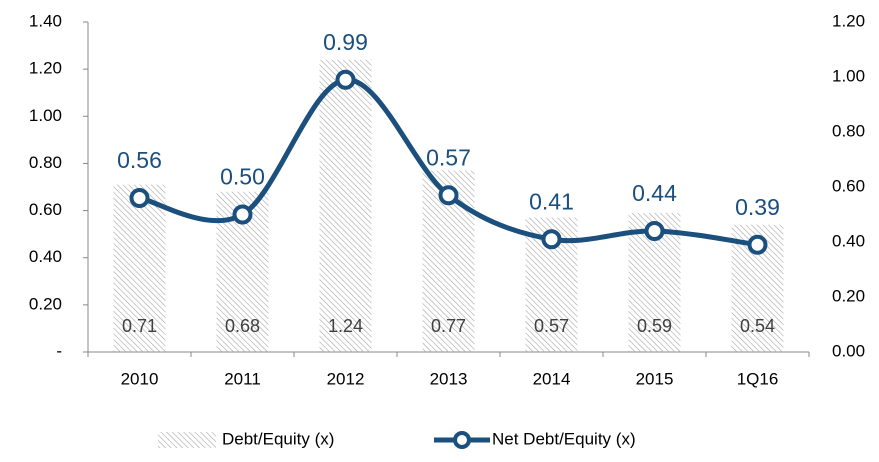  I want to click on y2-tick-label: 0.00, so click(848, 350).